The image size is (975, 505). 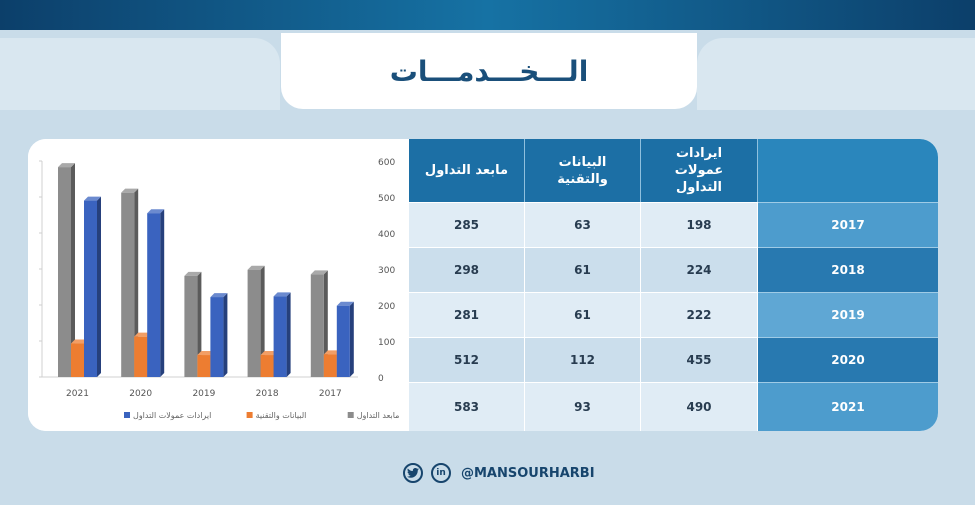 What do you see at coordinates (848, 170) in the screenshot?
I see `header-year` at bounding box center [848, 170].